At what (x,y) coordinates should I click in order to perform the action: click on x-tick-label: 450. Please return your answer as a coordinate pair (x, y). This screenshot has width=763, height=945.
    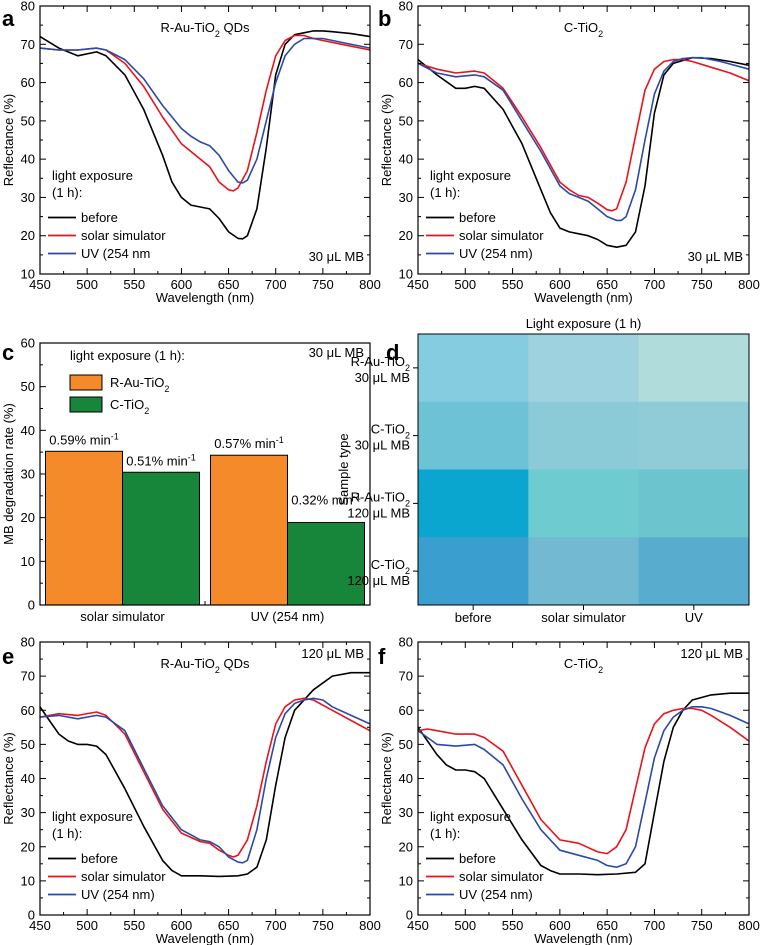
    Looking at the image, I should click on (40, 284).